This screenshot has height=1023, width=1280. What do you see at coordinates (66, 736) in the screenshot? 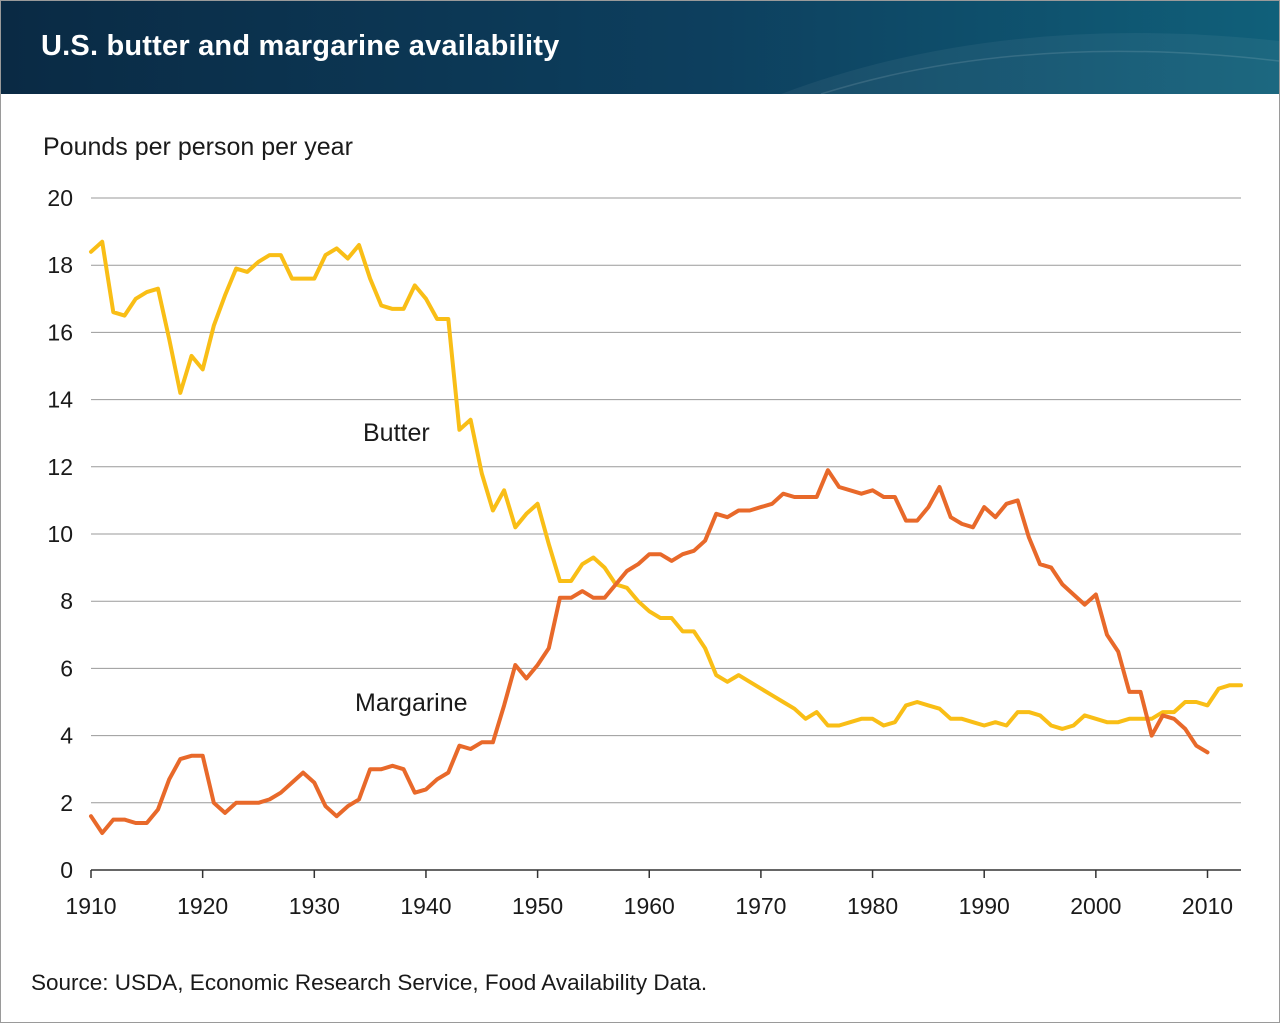
I see `y-tick-label: 4` at bounding box center [66, 736].